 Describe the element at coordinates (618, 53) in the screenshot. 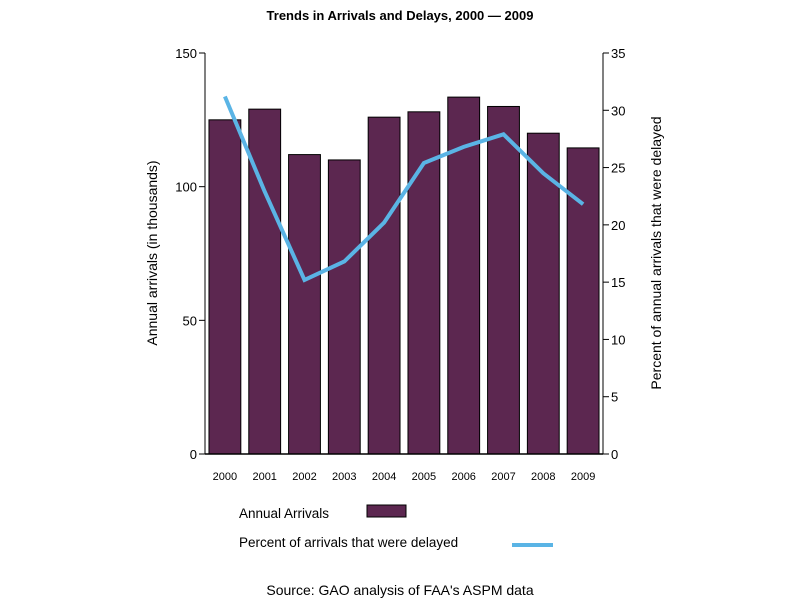

I see `y-right-tick-label: 35` at that location.